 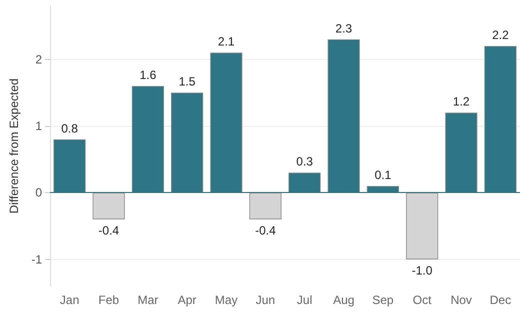 What do you see at coordinates (304, 300) in the screenshot?
I see `x-tick-label: Jul` at bounding box center [304, 300].